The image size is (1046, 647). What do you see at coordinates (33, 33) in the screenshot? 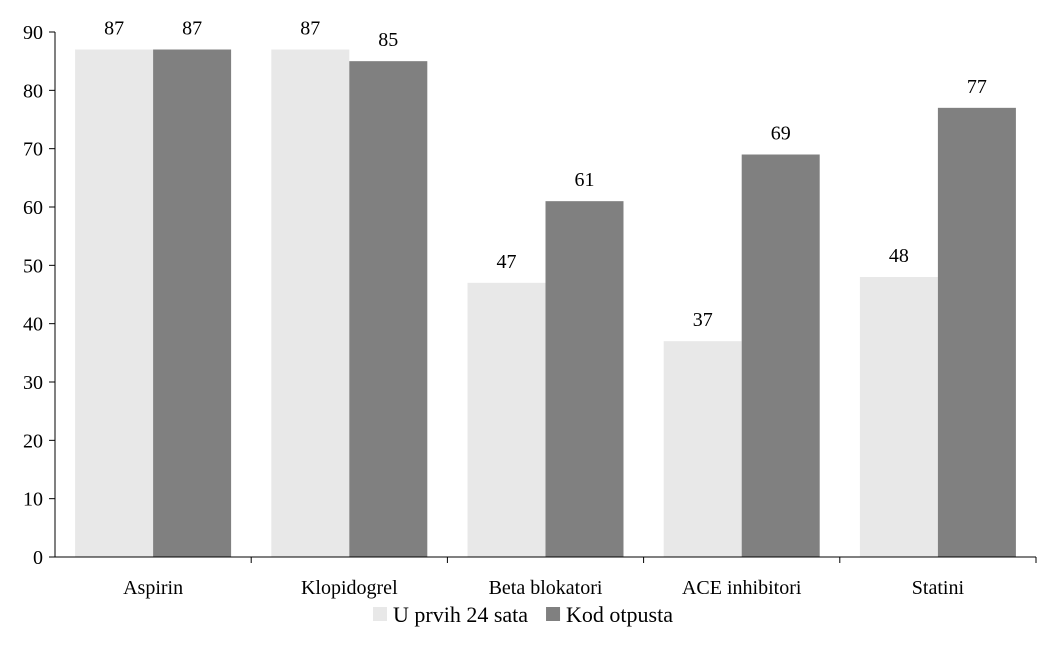
I see `y-tick-label: 90` at bounding box center [33, 33].